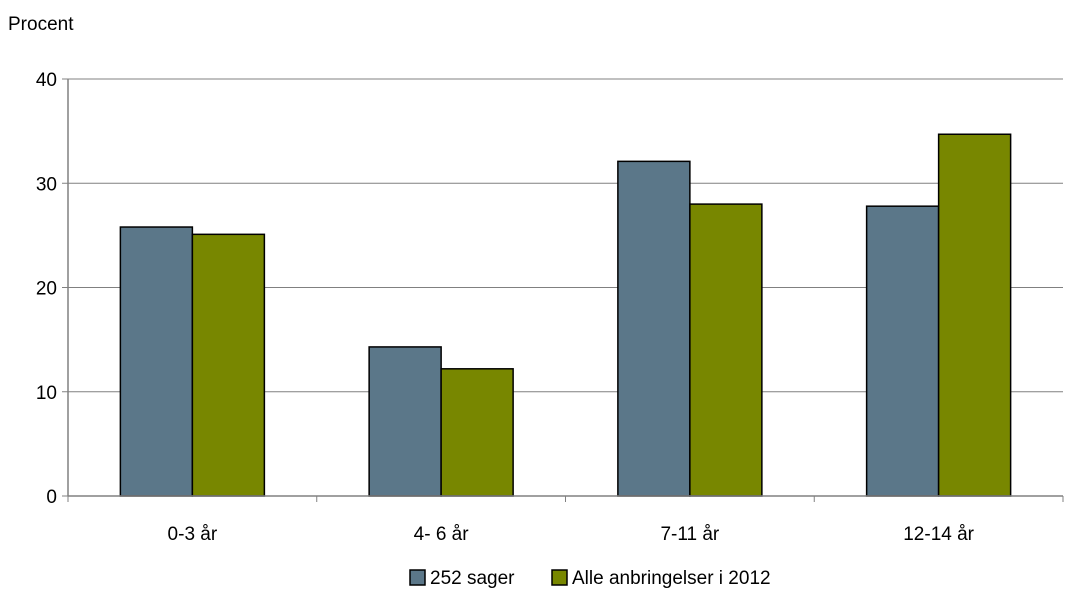 The width and height of the screenshot is (1067, 593). I want to click on x-tick-label: 0-3 år, so click(193, 534).